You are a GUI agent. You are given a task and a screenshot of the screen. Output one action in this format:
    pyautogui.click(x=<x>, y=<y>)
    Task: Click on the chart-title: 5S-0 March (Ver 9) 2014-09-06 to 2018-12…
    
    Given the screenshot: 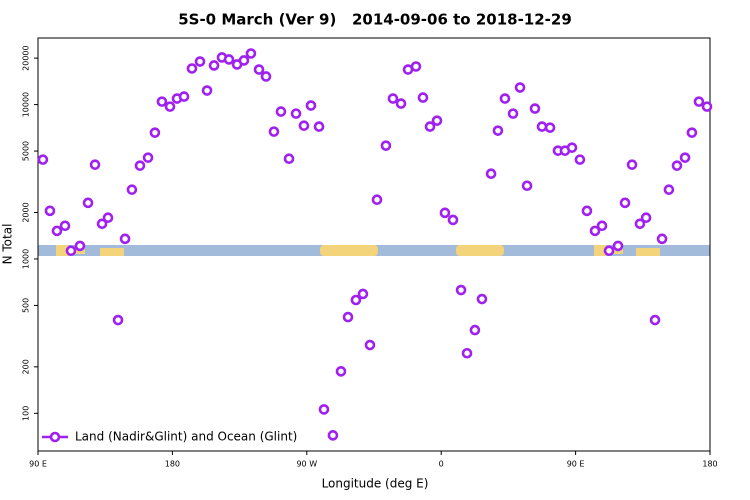 What is the action you would take?
    pyautogui.click(x=375, y=20)
    